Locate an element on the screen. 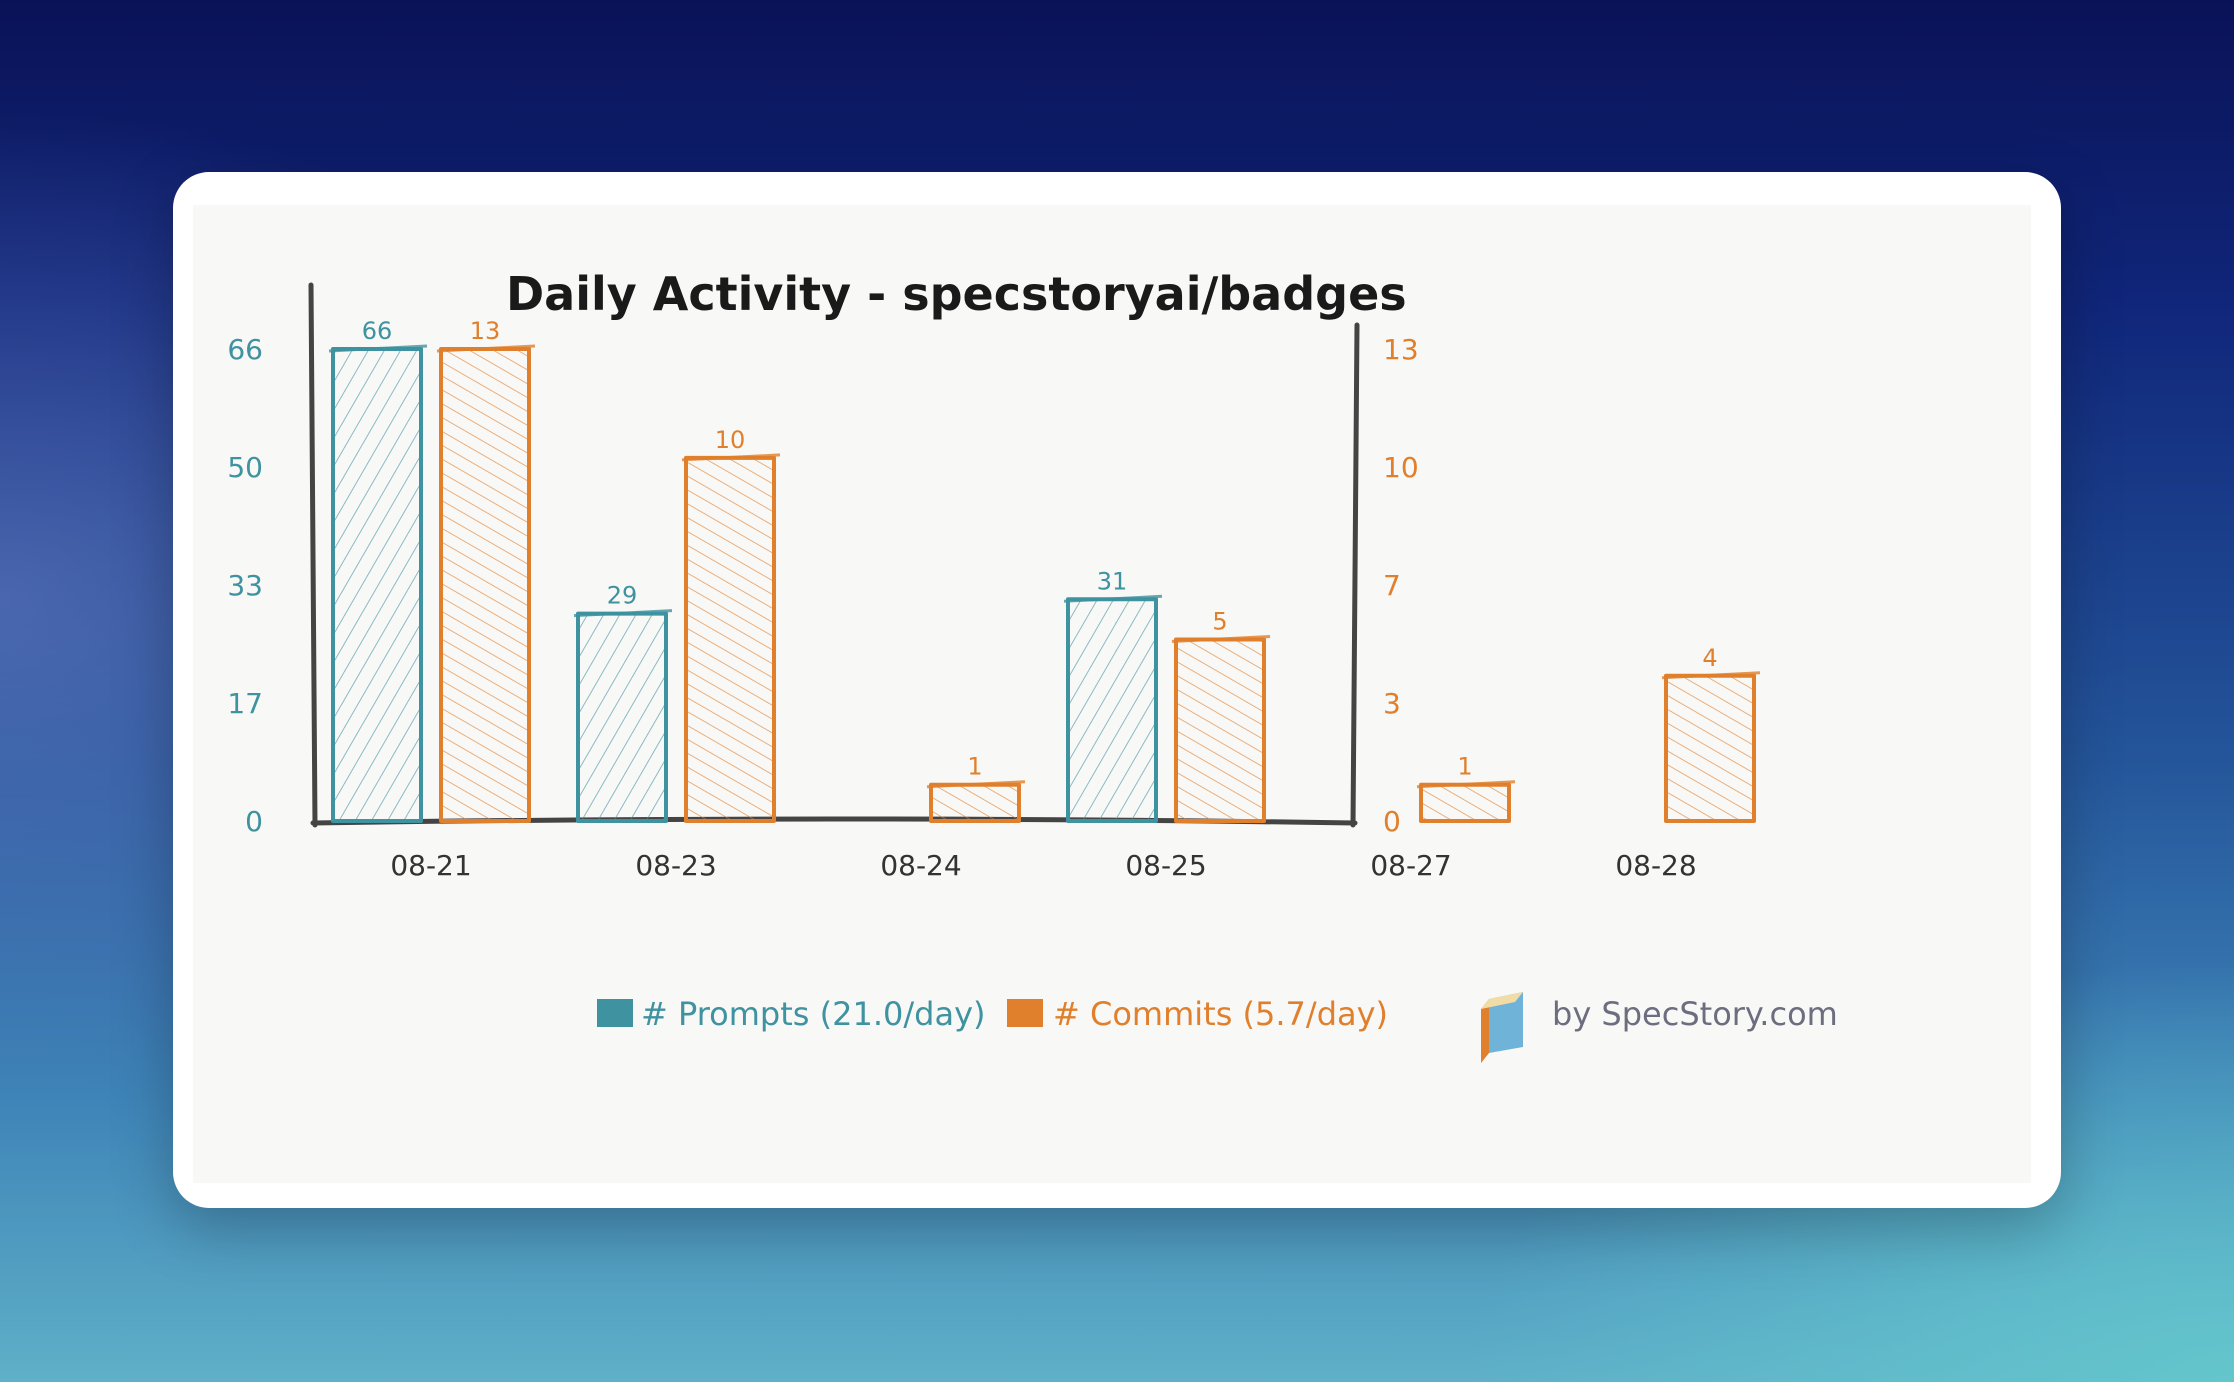 This screenshot has width=2234, height=1382. y-left-tick-label-33: 33 is located at coordinates (245, 585).